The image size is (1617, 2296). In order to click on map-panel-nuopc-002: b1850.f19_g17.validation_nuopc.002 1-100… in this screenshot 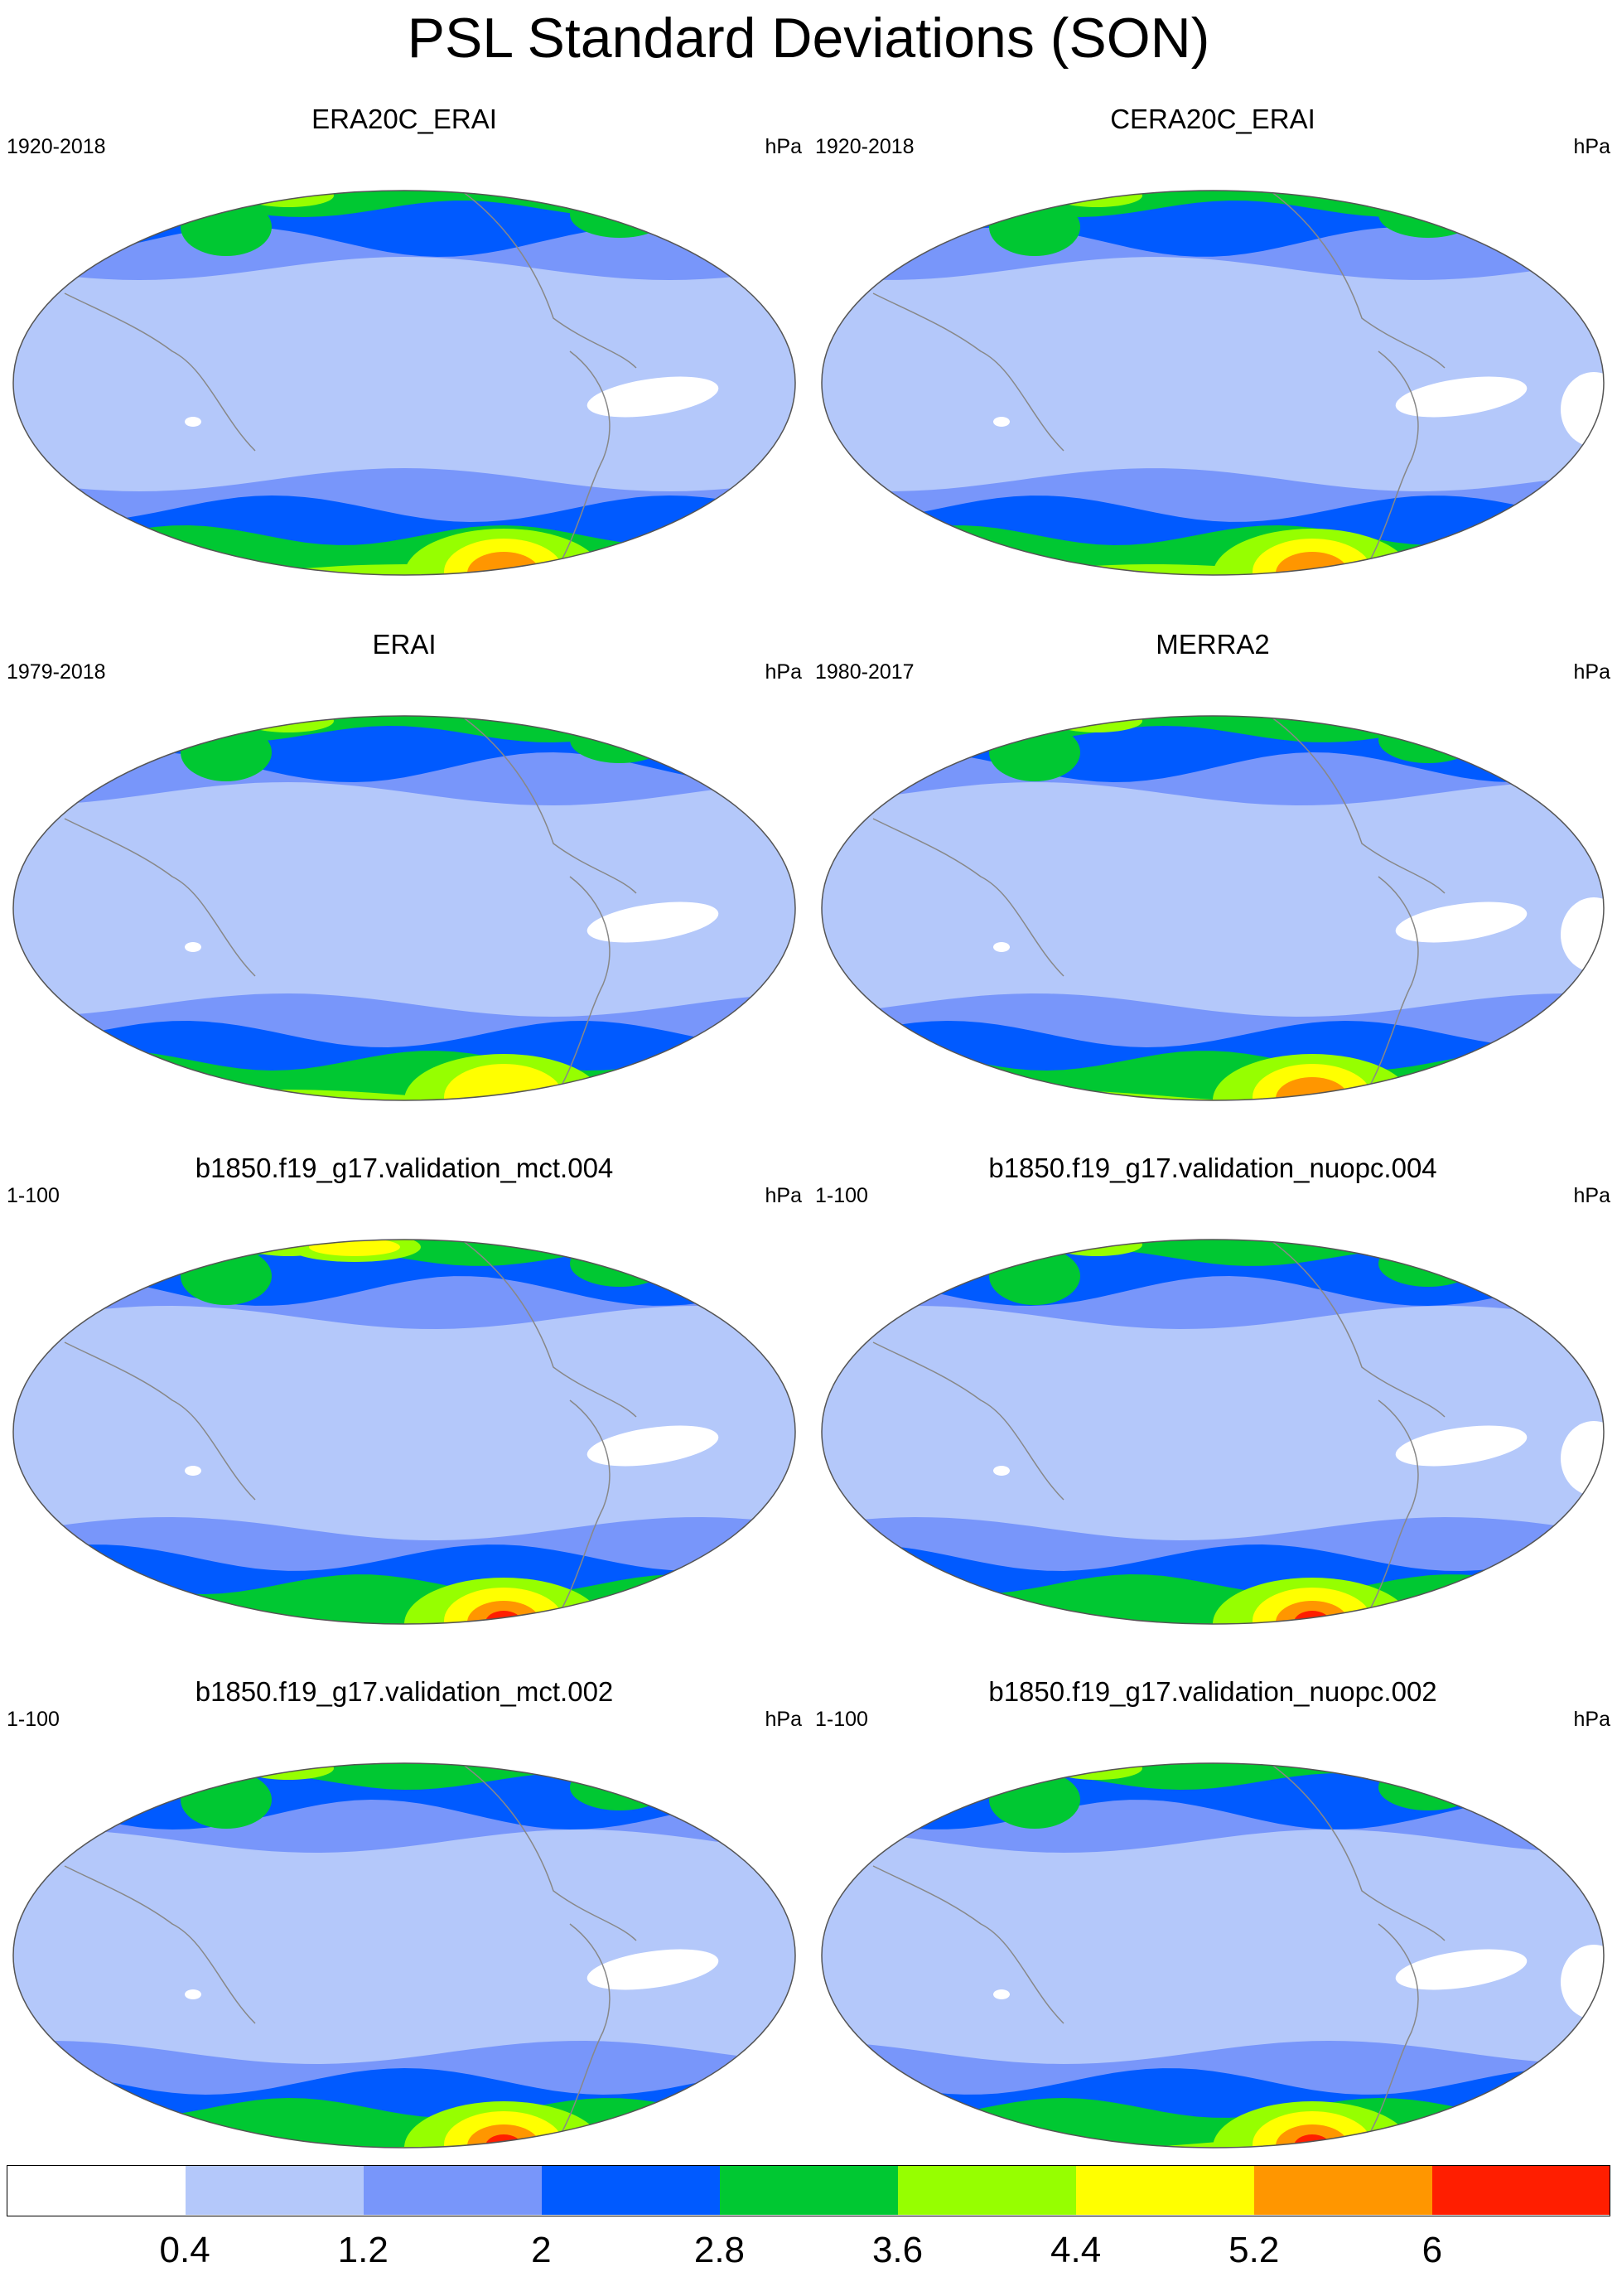, I will do `click(1212, 1932)`.